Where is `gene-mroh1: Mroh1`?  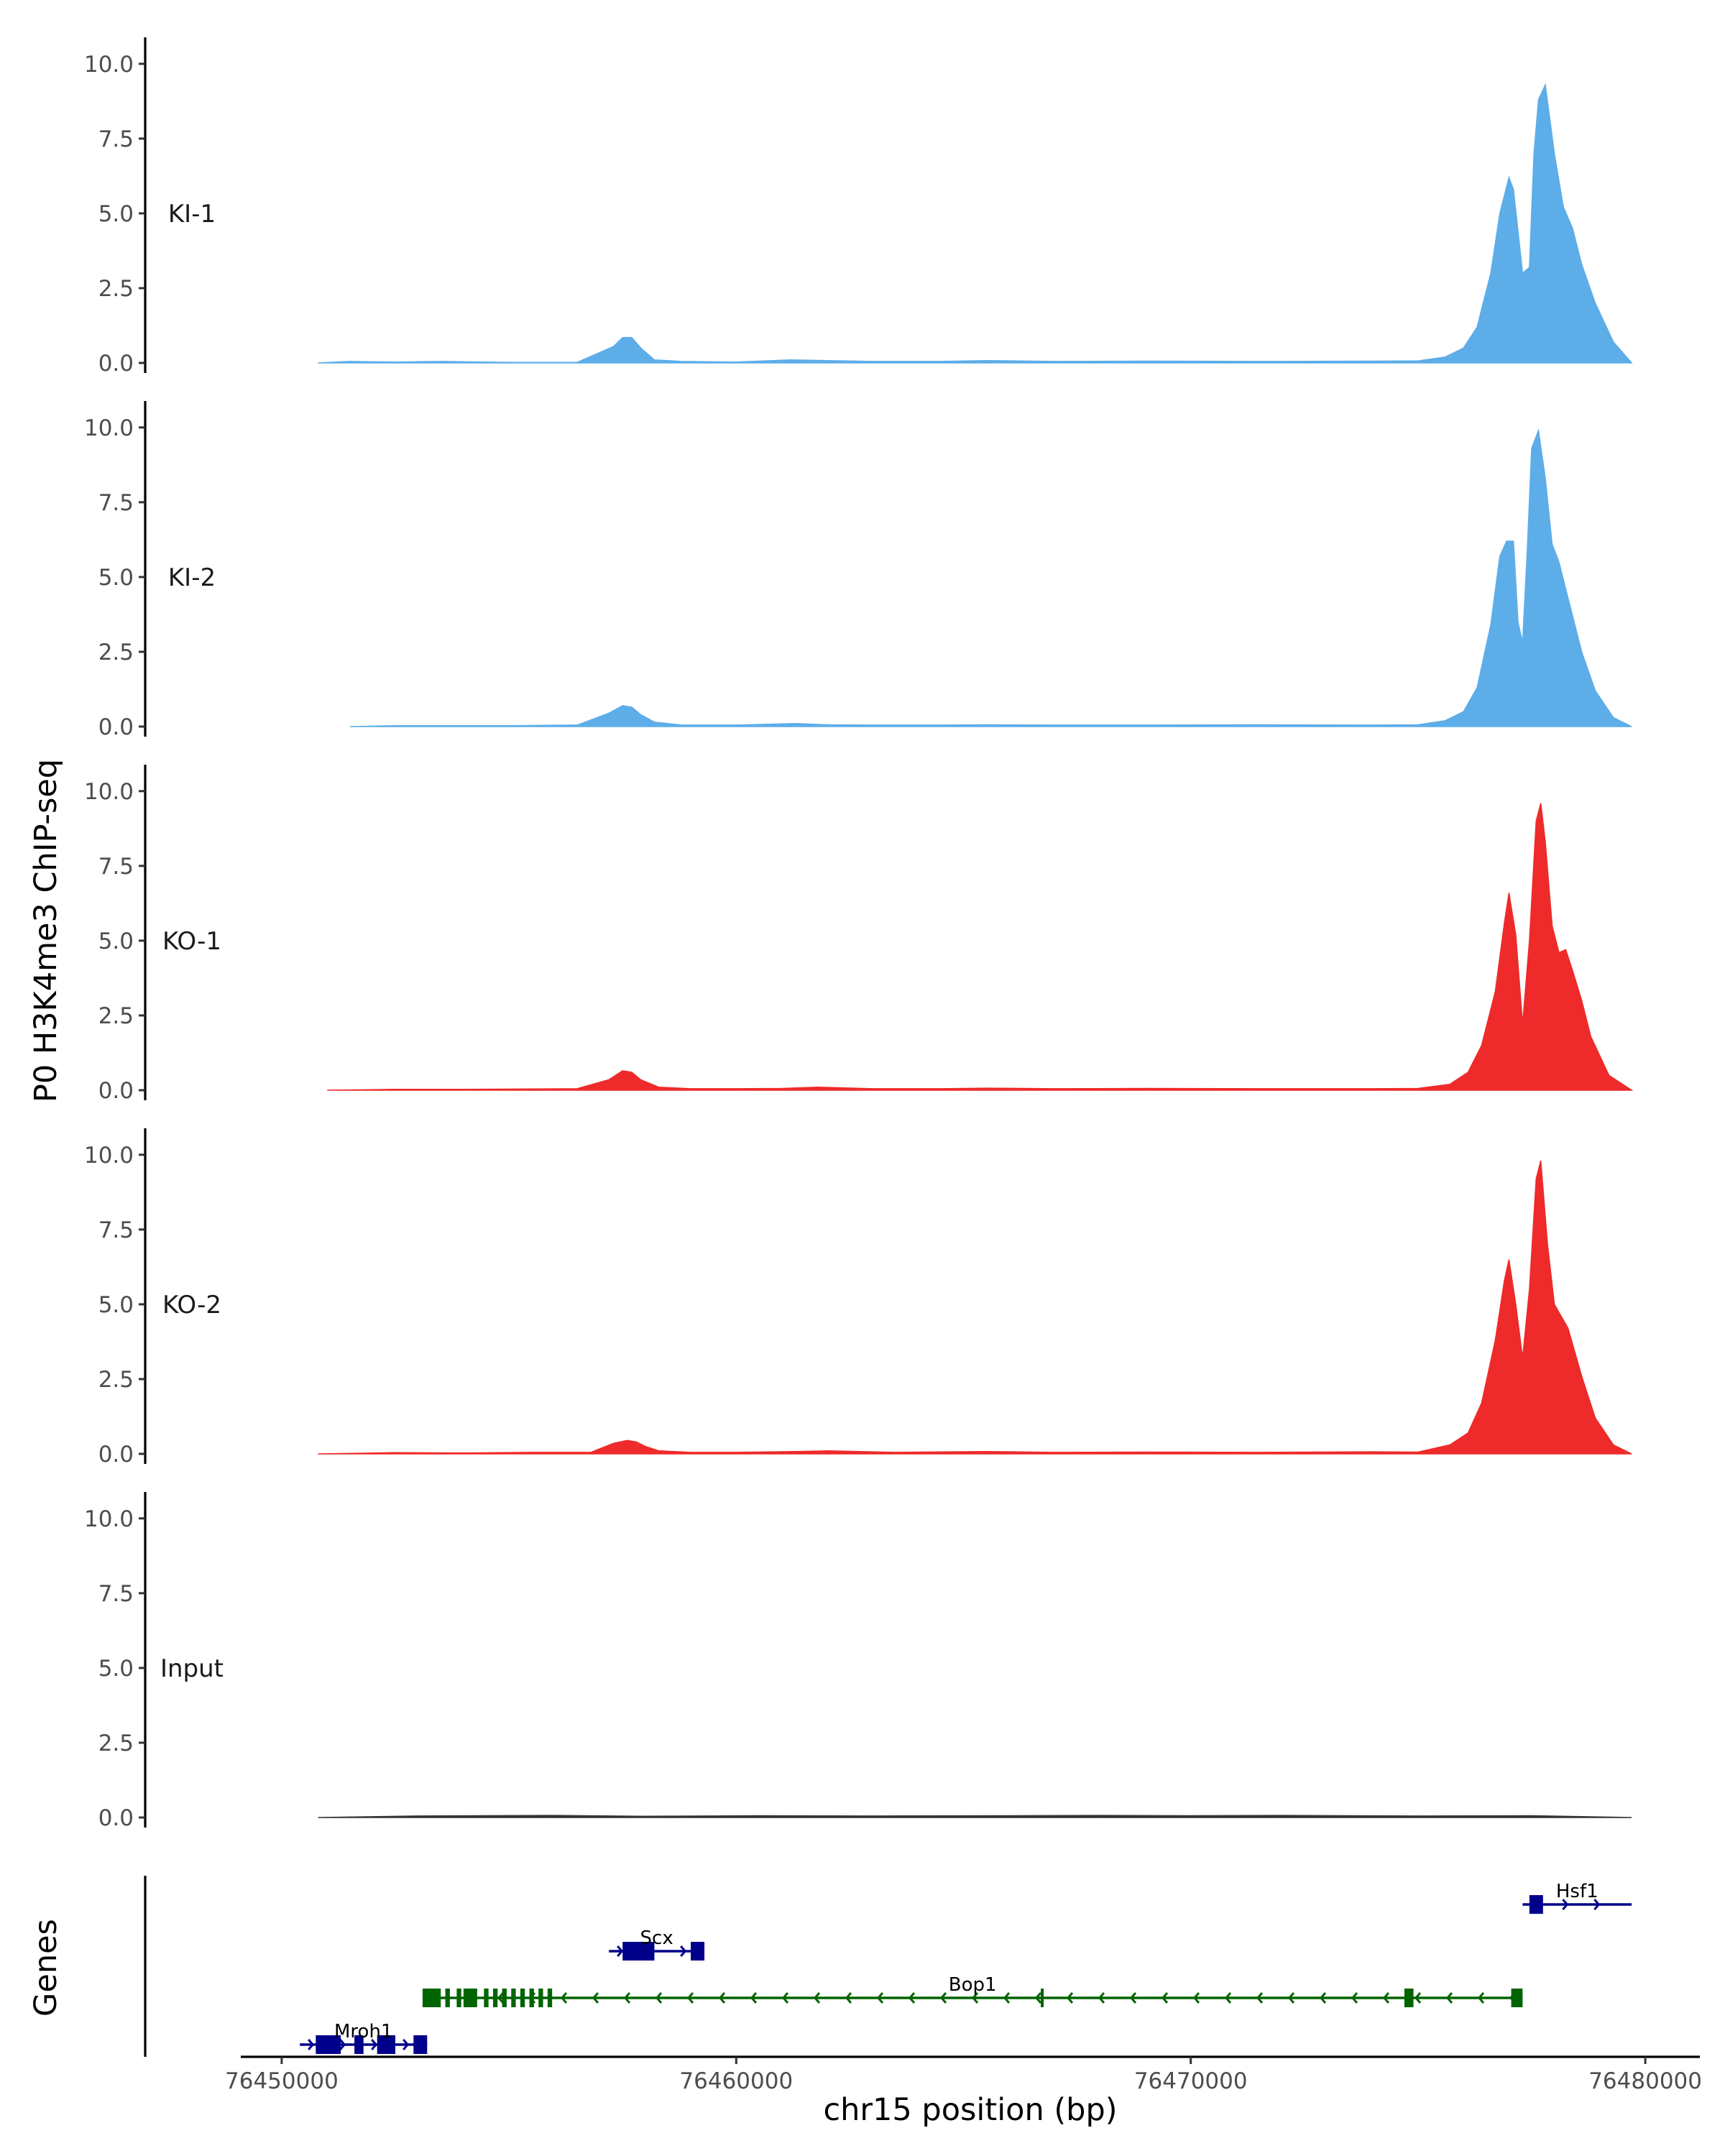 gene-mroh1: Mroh1 is located at coordinates (364, 2038).